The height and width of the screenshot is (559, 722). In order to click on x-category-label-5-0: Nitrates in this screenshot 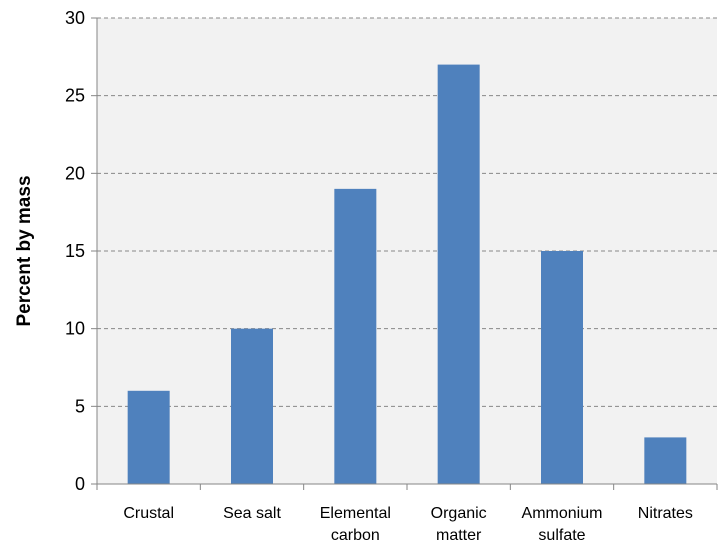, I will do `click(665, 513)`.